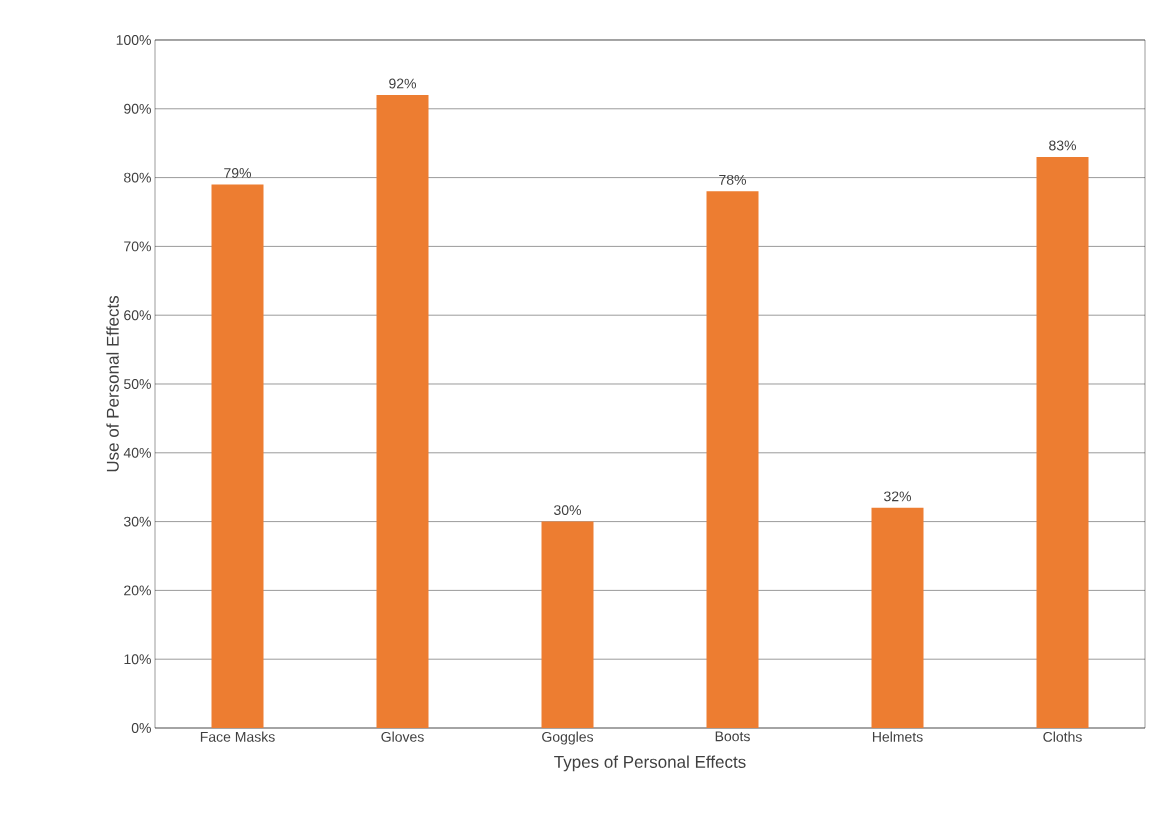  I want to click on x-tick-label: Face Masks, so click(237, 736).